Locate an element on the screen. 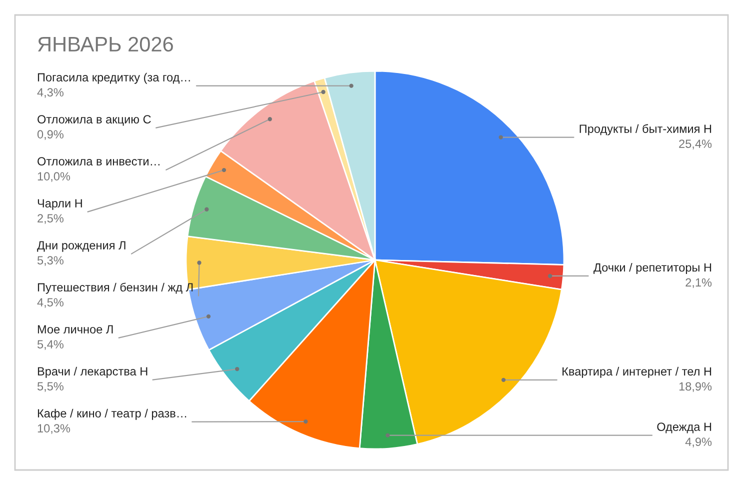 The width and height of the screenshot is (737, 479). slice-label: Мое личное Л is located at coordinates (75, 329).